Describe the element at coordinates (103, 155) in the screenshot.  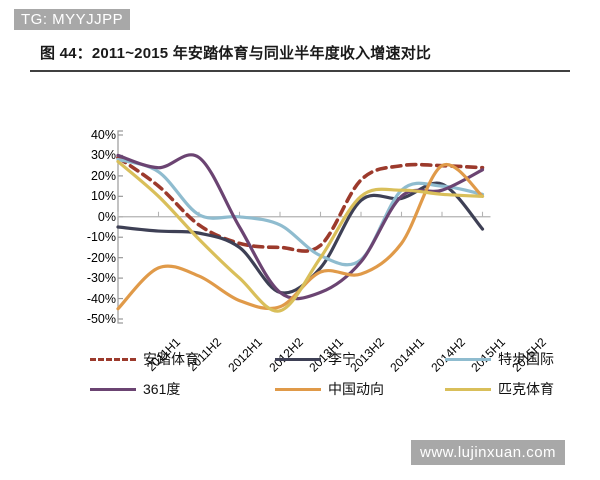
I see `y-axis-tick-label: 30%` at that location.